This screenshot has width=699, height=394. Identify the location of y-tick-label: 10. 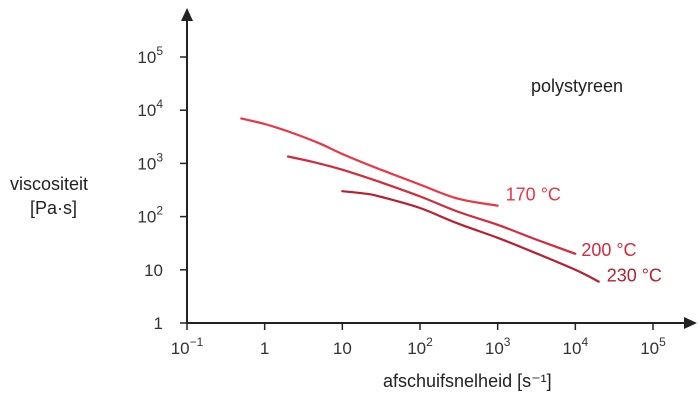
(153, 270).